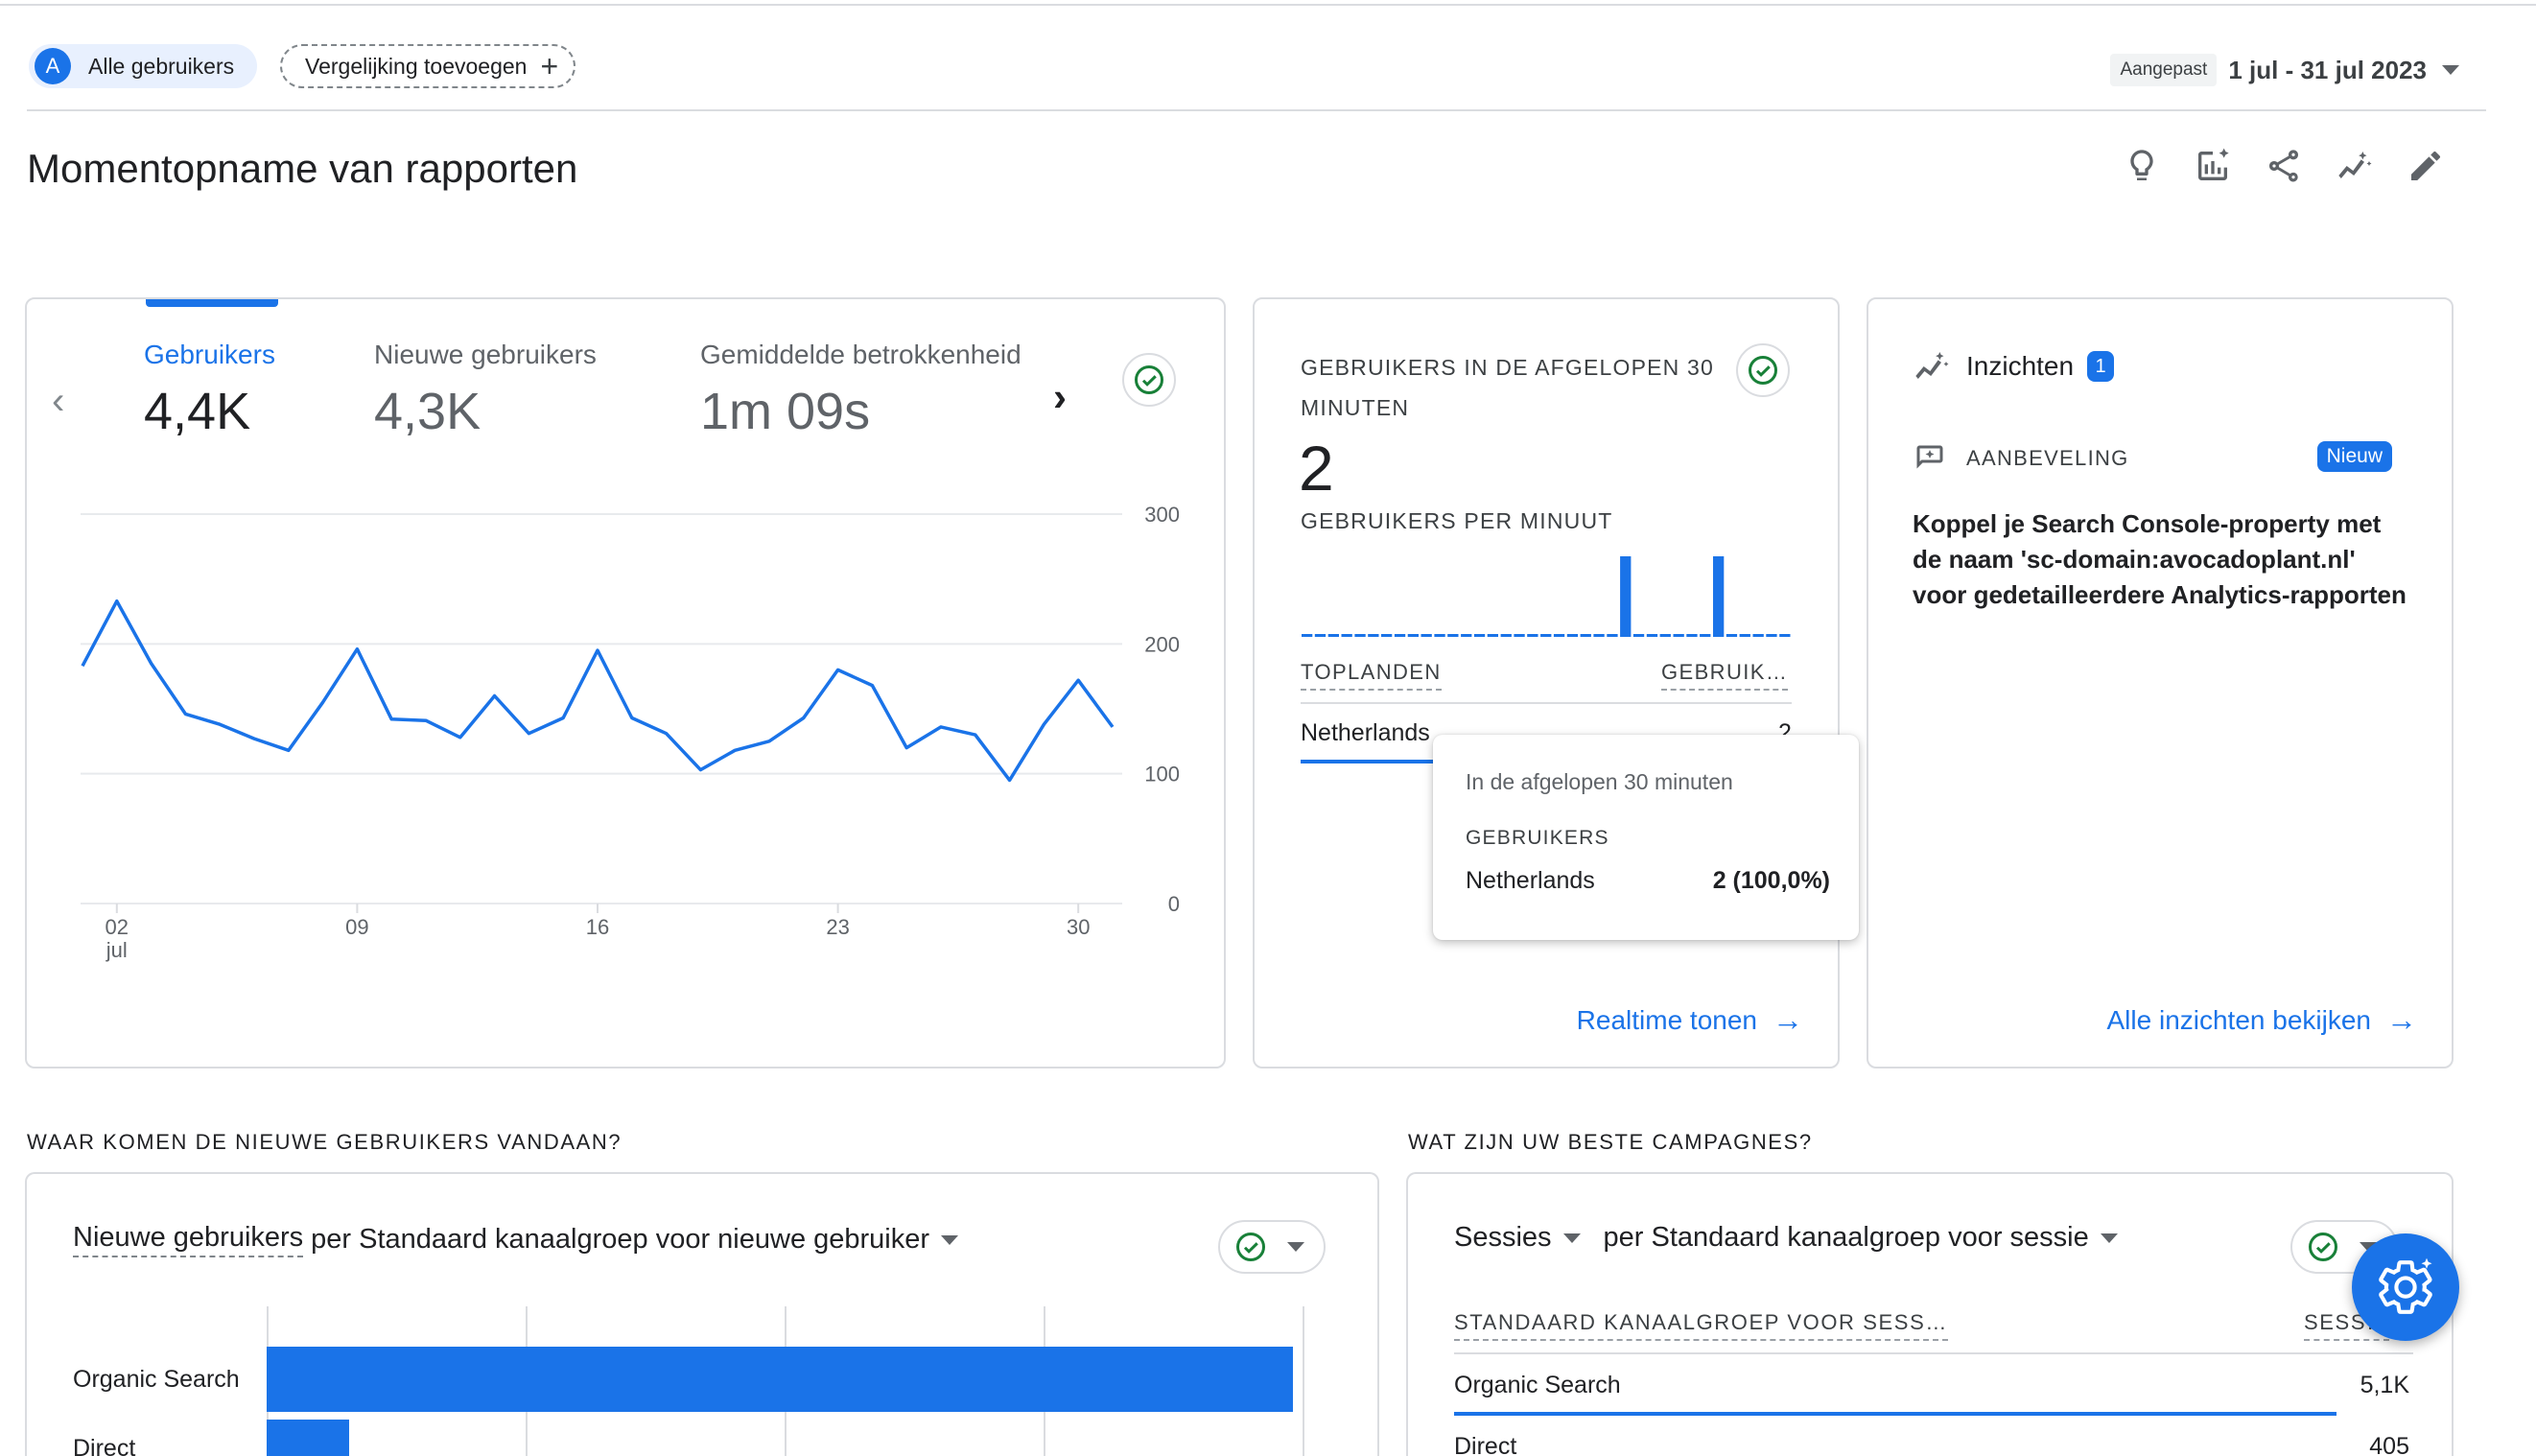 This screenshot has width=2536, height=1456. What do you see at coordinates (58, 401) in the screenshot?
I see `chevron-left-icon: ‹` at bounding box center [58, 401].